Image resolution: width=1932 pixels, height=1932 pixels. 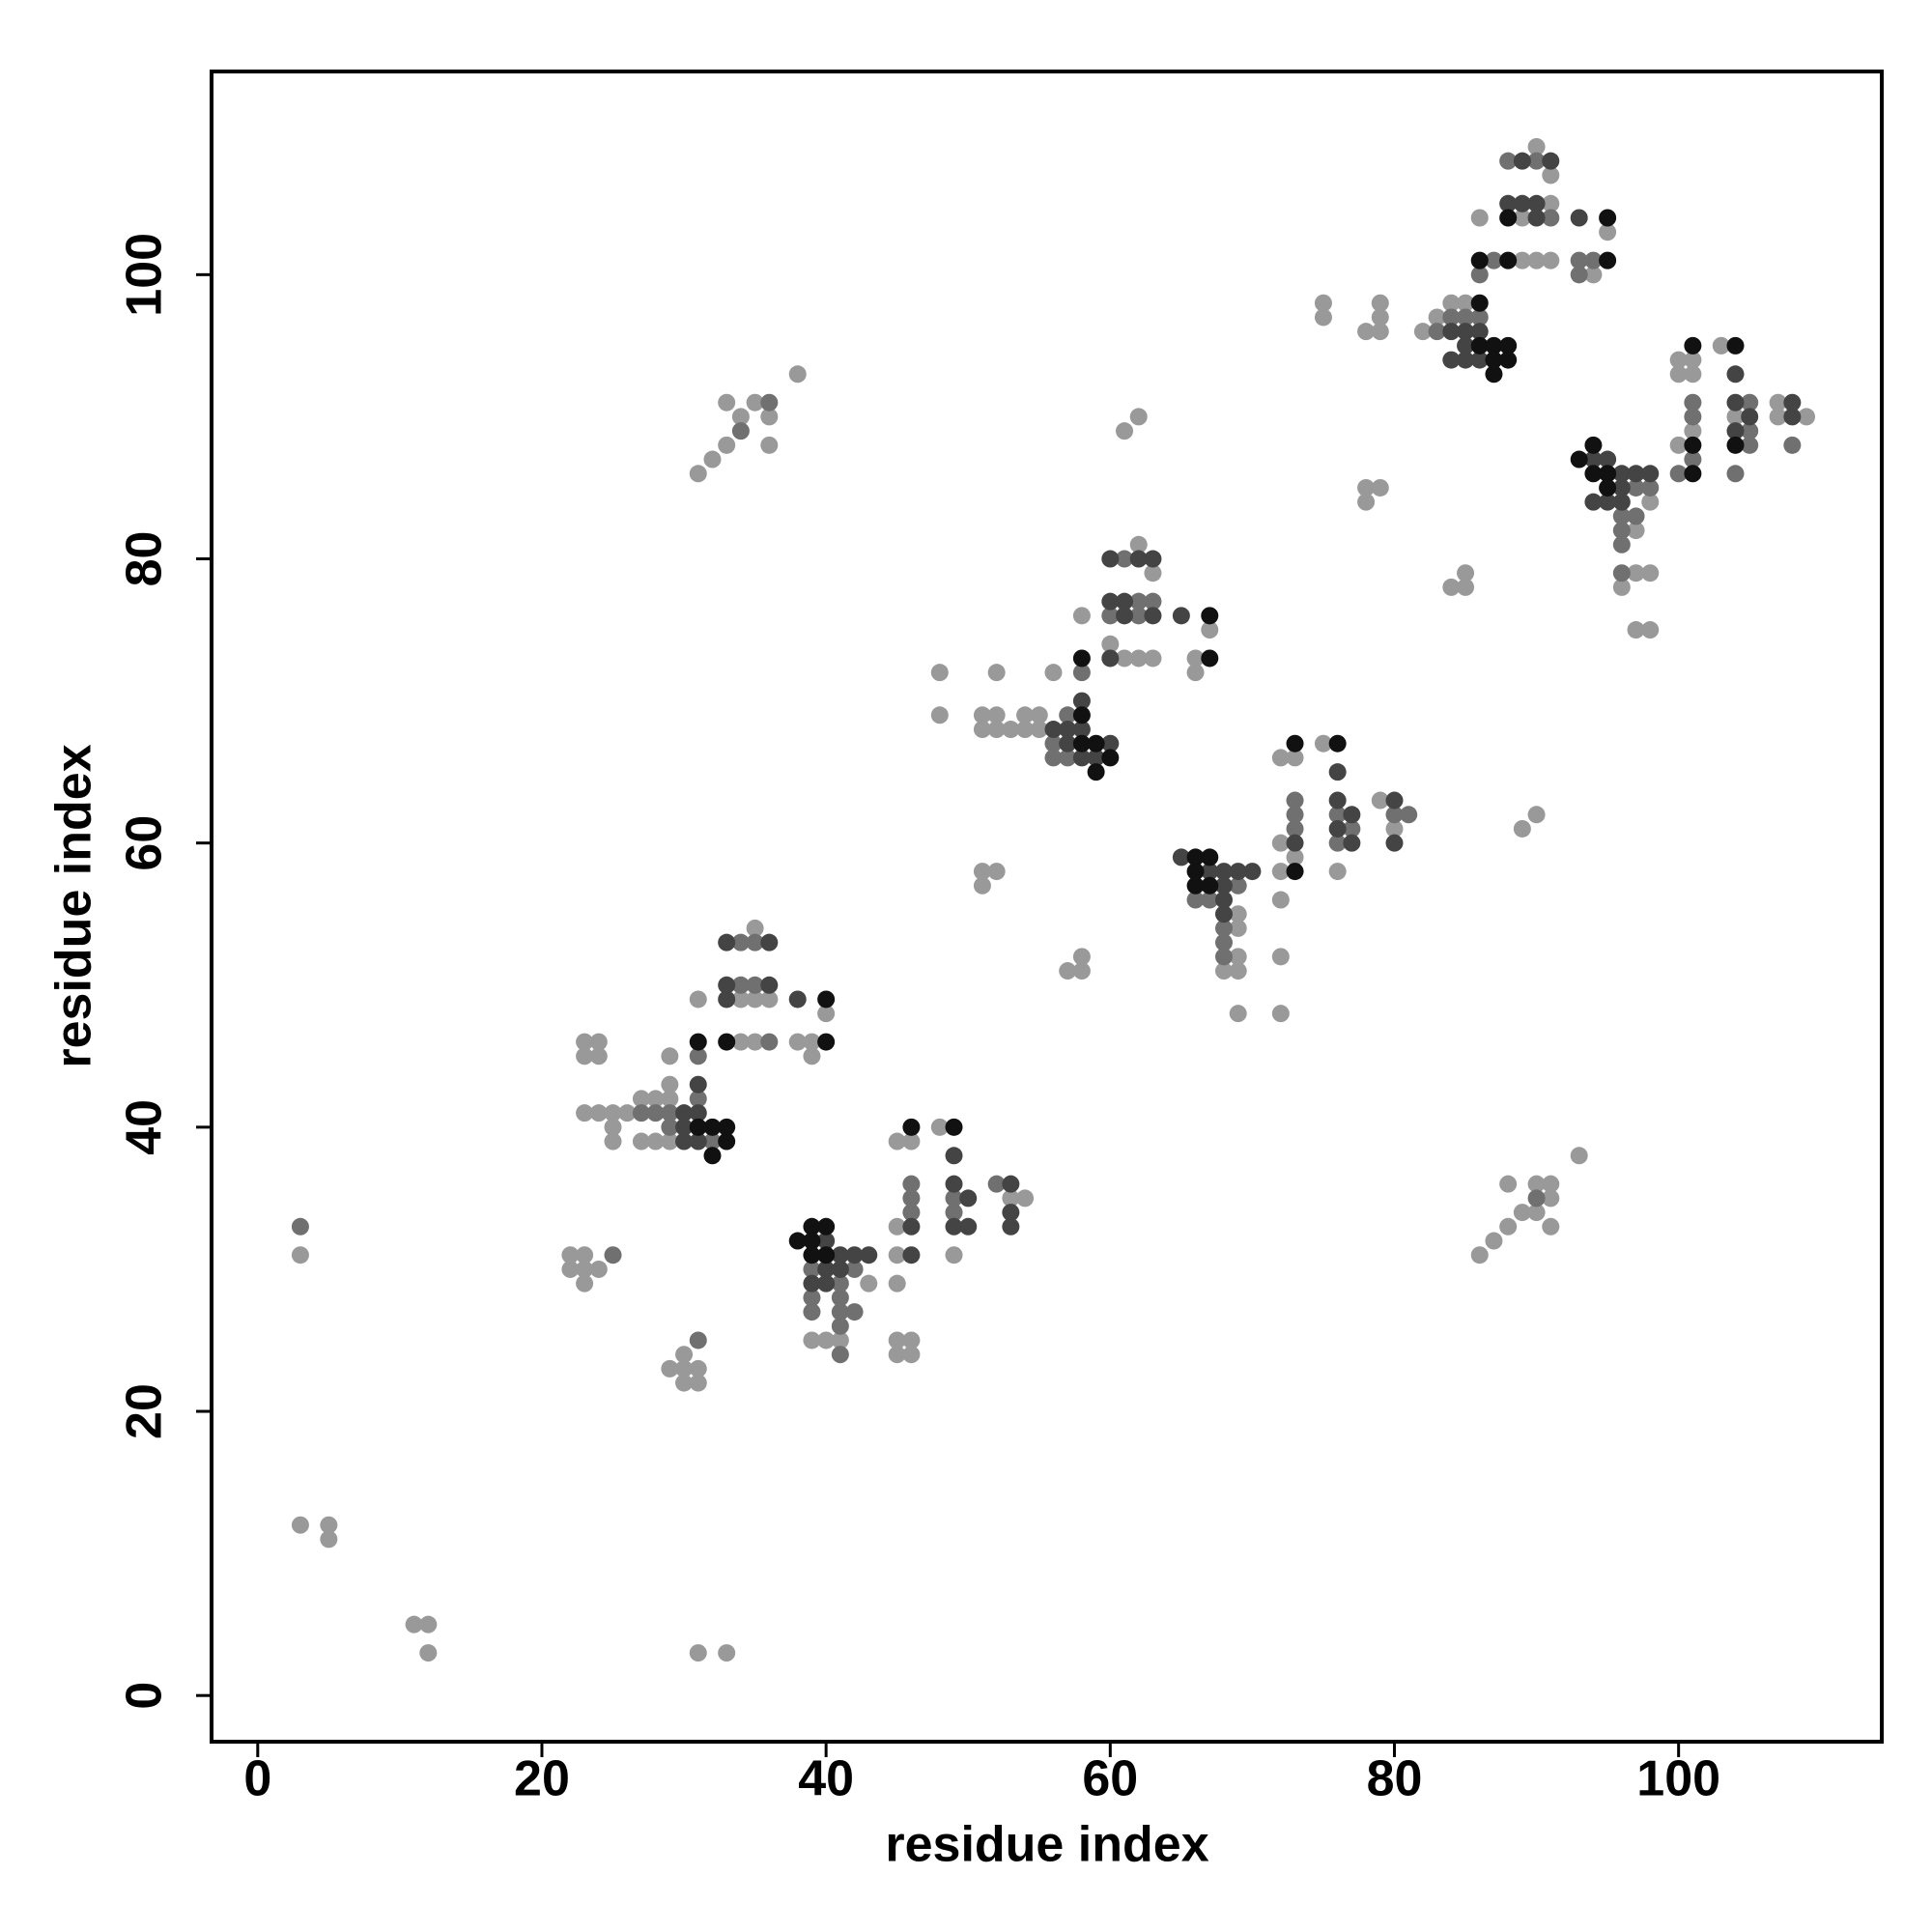 What do you see at coordinates (1110, 1779) in the screenshot?
I see `x-tick-label: 60` at bounding box center [1110, 1779].